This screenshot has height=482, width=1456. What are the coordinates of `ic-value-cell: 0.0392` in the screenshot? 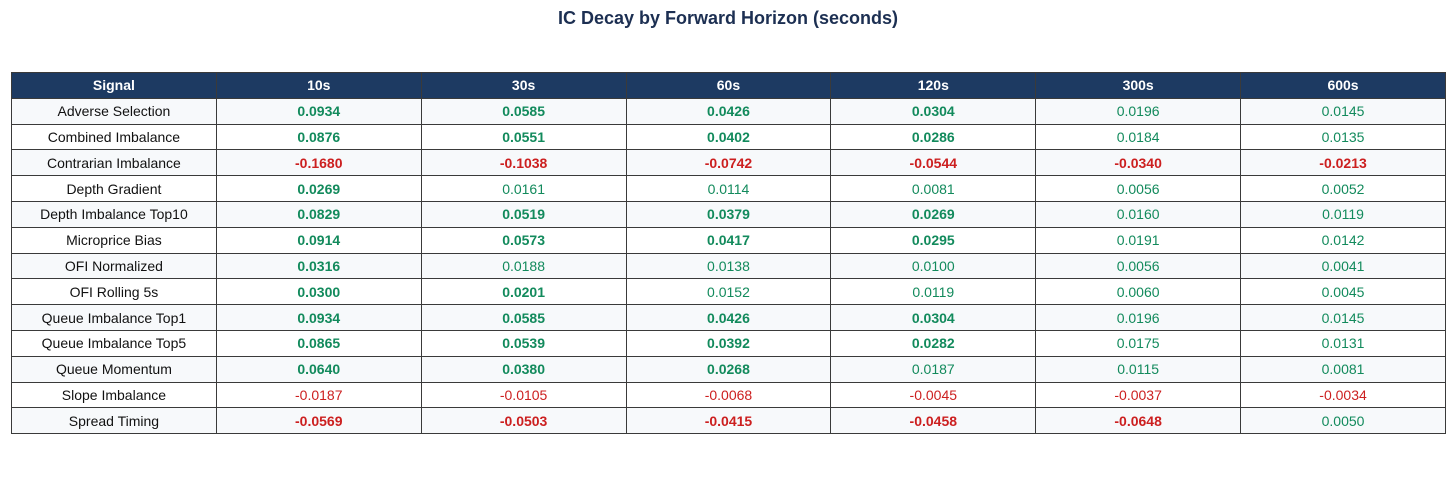 It's located at (728, 343).